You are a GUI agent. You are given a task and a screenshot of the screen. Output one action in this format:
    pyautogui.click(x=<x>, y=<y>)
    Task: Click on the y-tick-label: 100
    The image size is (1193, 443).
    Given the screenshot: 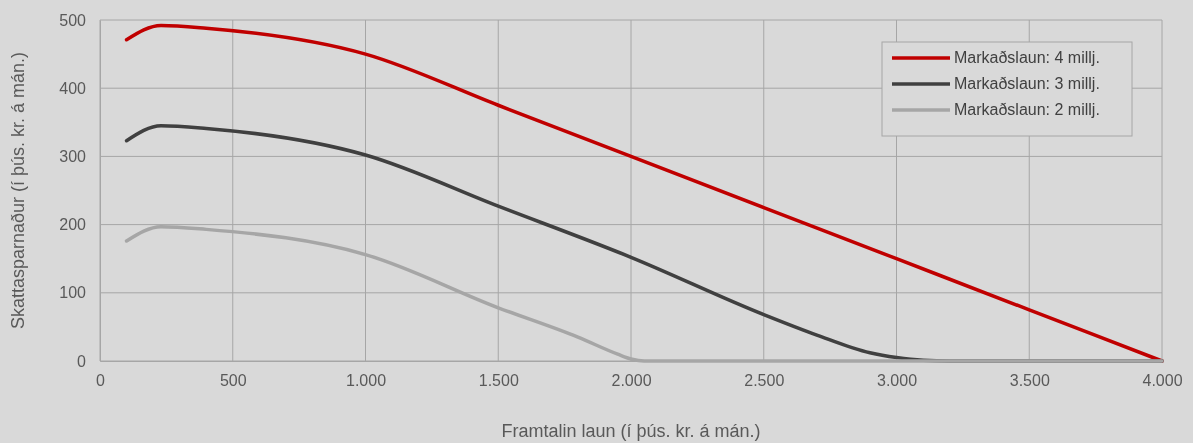 What is the action you would take?
    pyautogui.click(x=73, y=293)
    